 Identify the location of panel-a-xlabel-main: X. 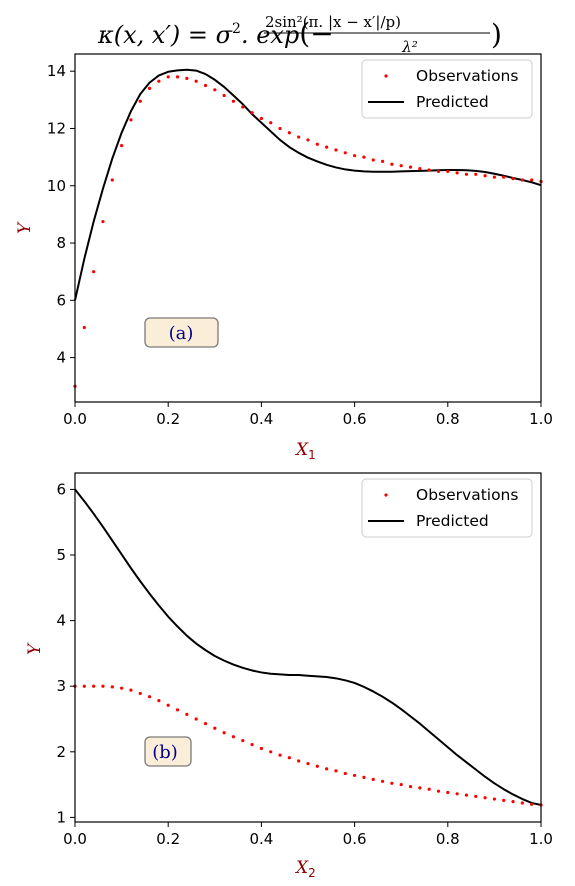
(301, 450).